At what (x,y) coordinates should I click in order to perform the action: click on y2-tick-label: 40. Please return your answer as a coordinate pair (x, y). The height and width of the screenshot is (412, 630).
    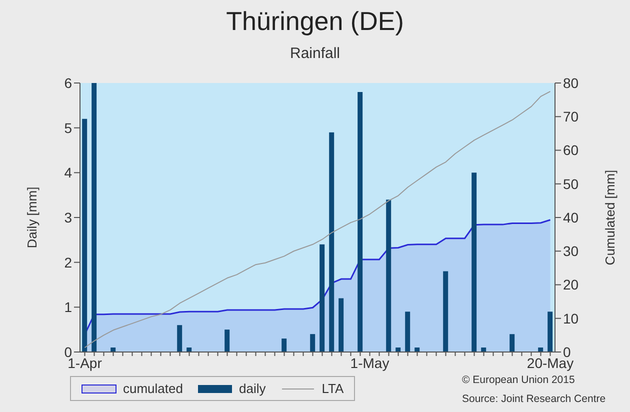
    Looking at the image, I should click on (571, 217).